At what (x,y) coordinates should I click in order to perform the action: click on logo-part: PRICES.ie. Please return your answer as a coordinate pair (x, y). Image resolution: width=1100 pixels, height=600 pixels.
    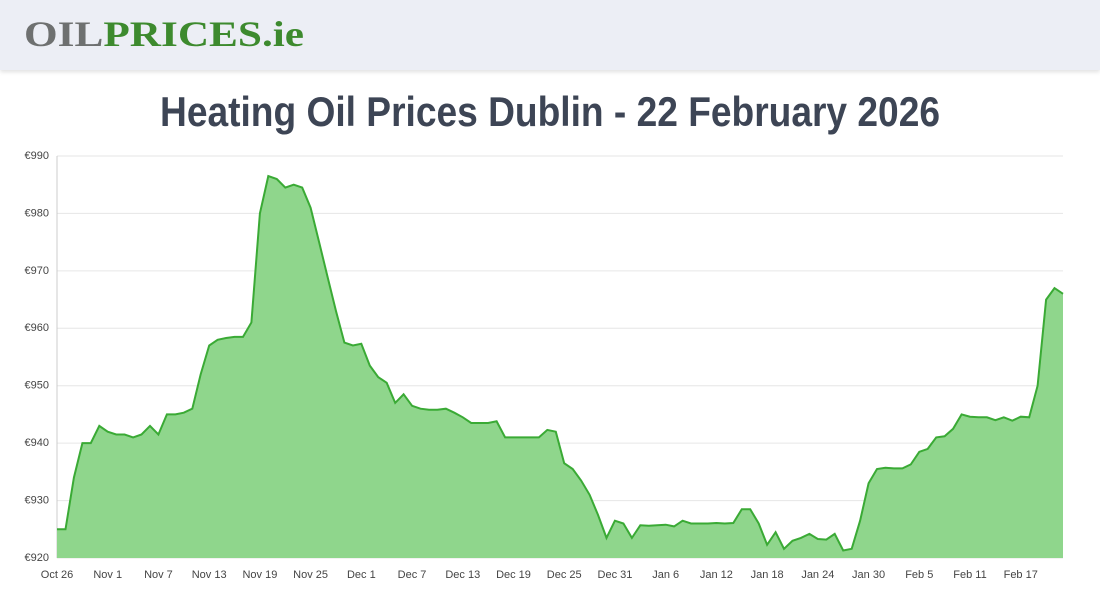
    Looking at the image, I should click on (203, 34).